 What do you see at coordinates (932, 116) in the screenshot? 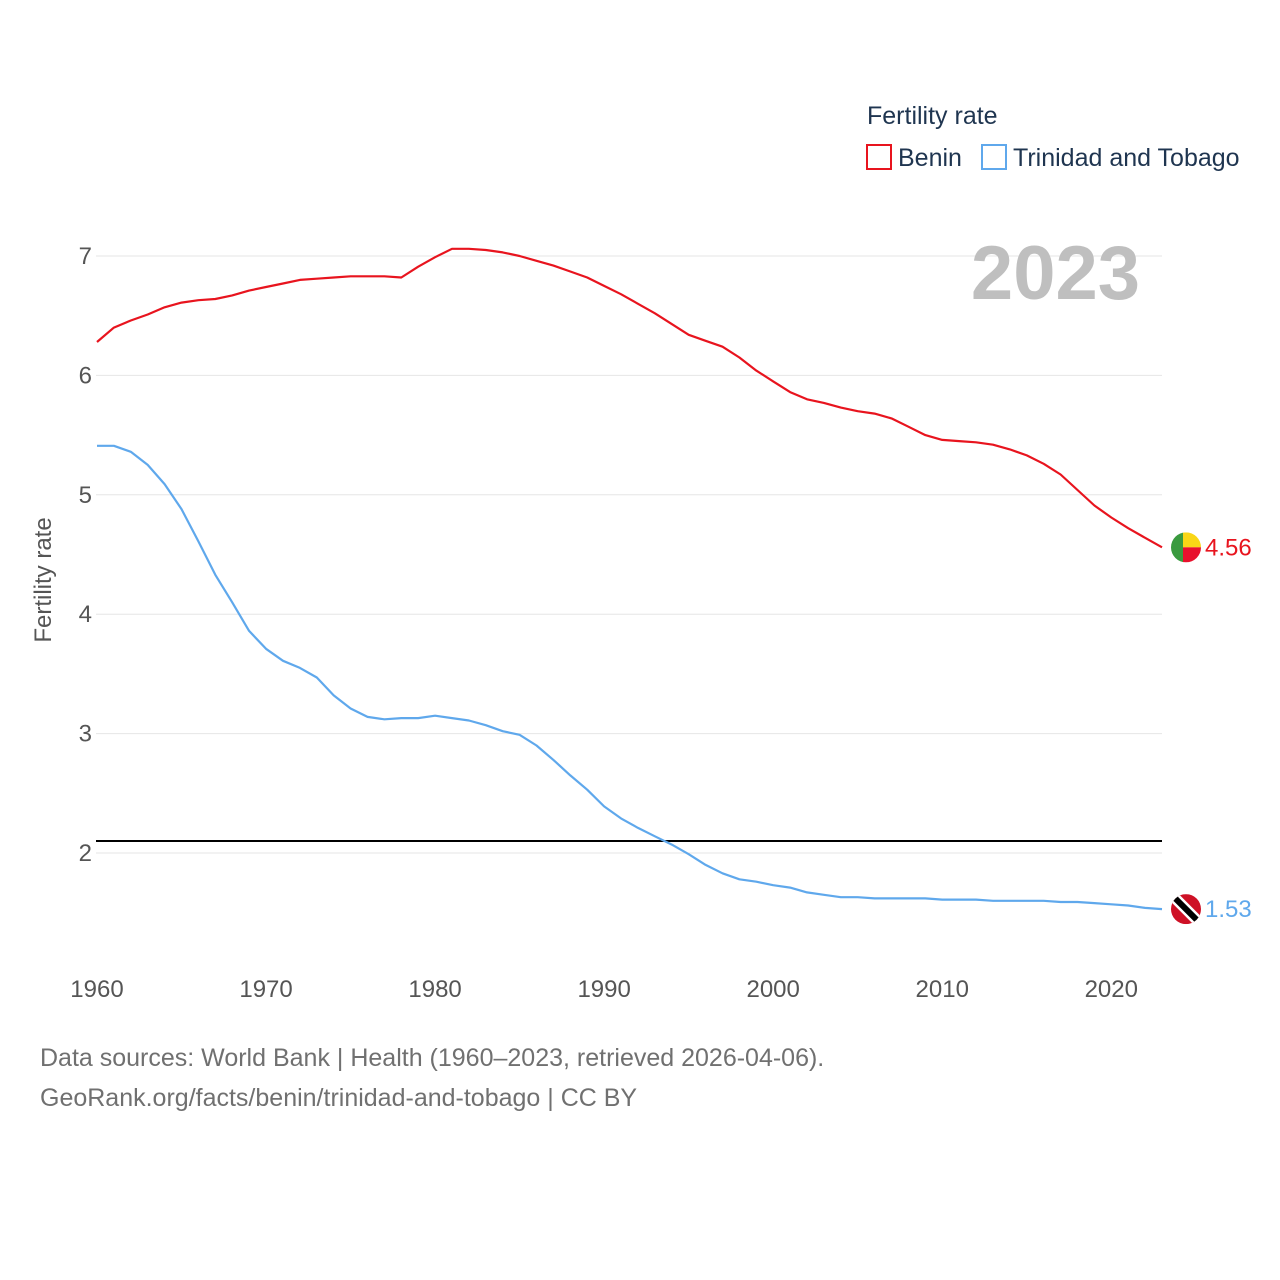
I see `legend-title: Fertility rate` at bounding box center [932, 116].